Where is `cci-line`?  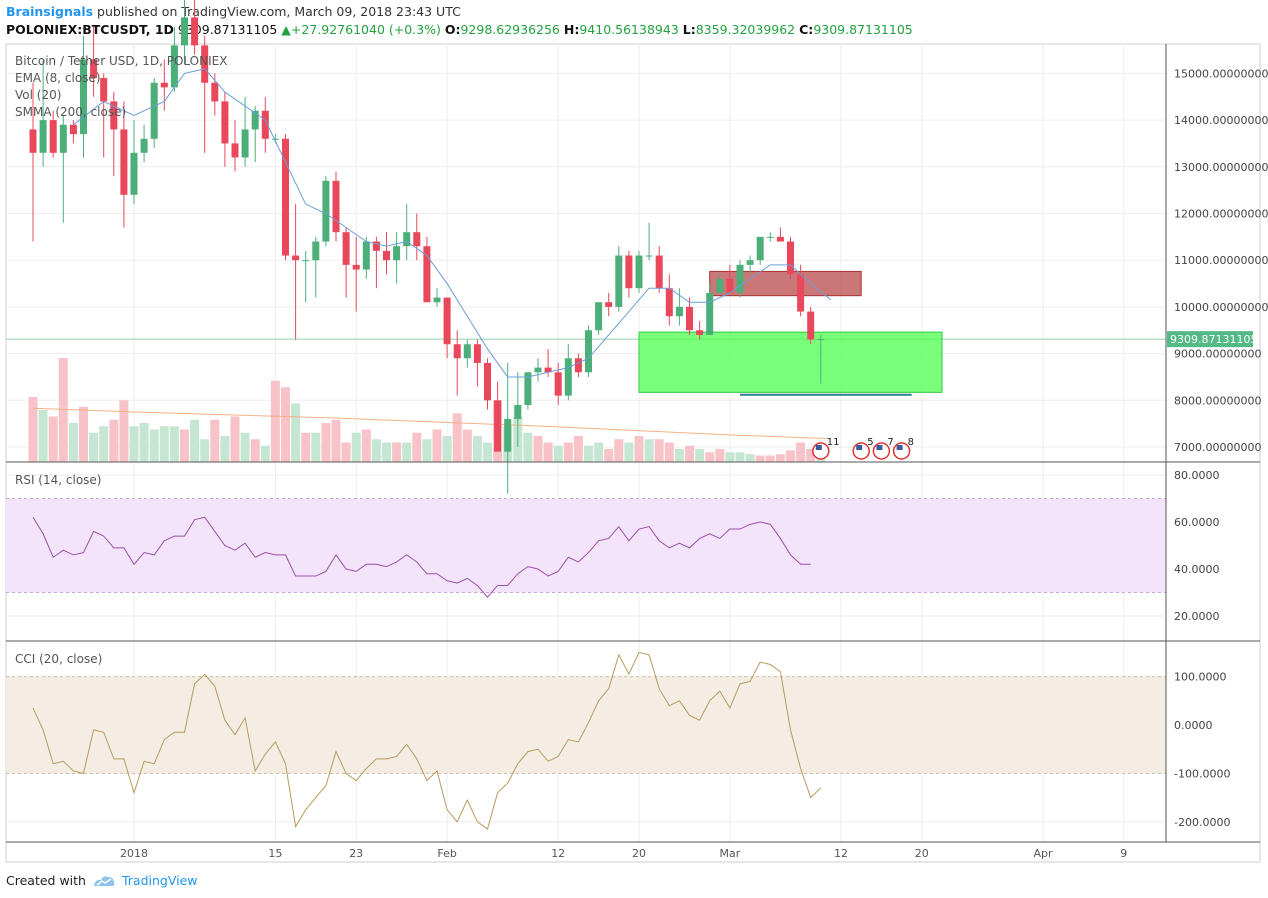
cci-line is located at coordinates (427, 740).